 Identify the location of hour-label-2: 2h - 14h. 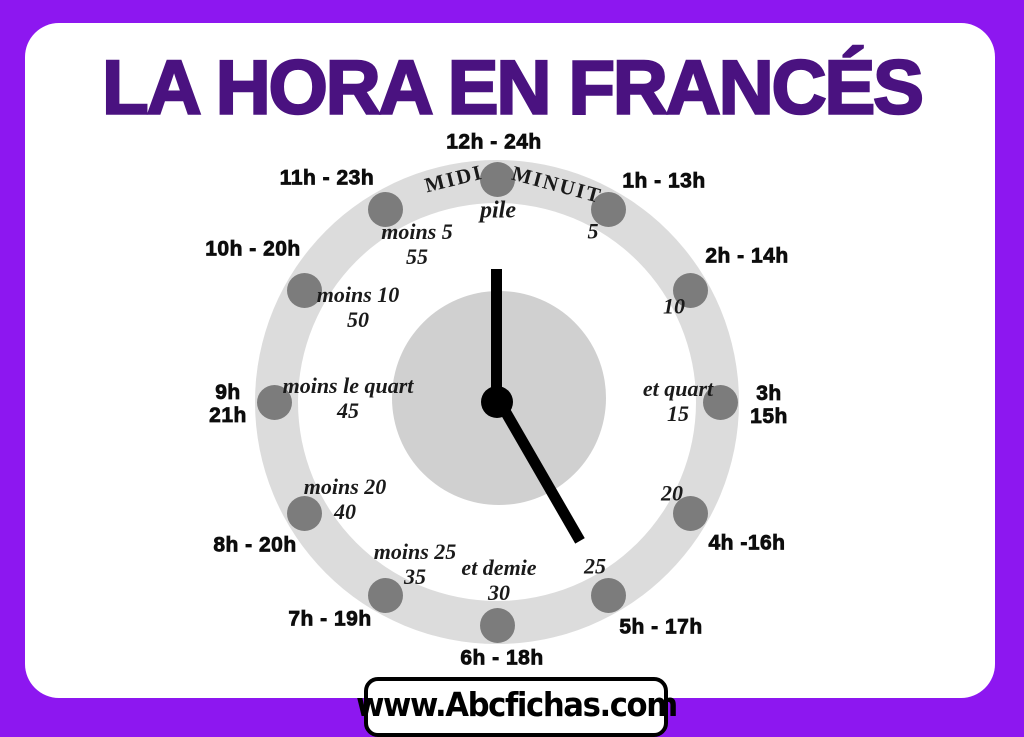
(747, 256).